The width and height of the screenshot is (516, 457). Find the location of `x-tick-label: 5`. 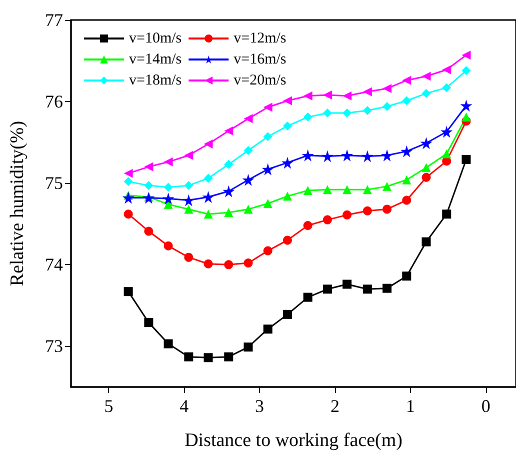

x-tick-label: 5 is located at coordinates (109, 406).